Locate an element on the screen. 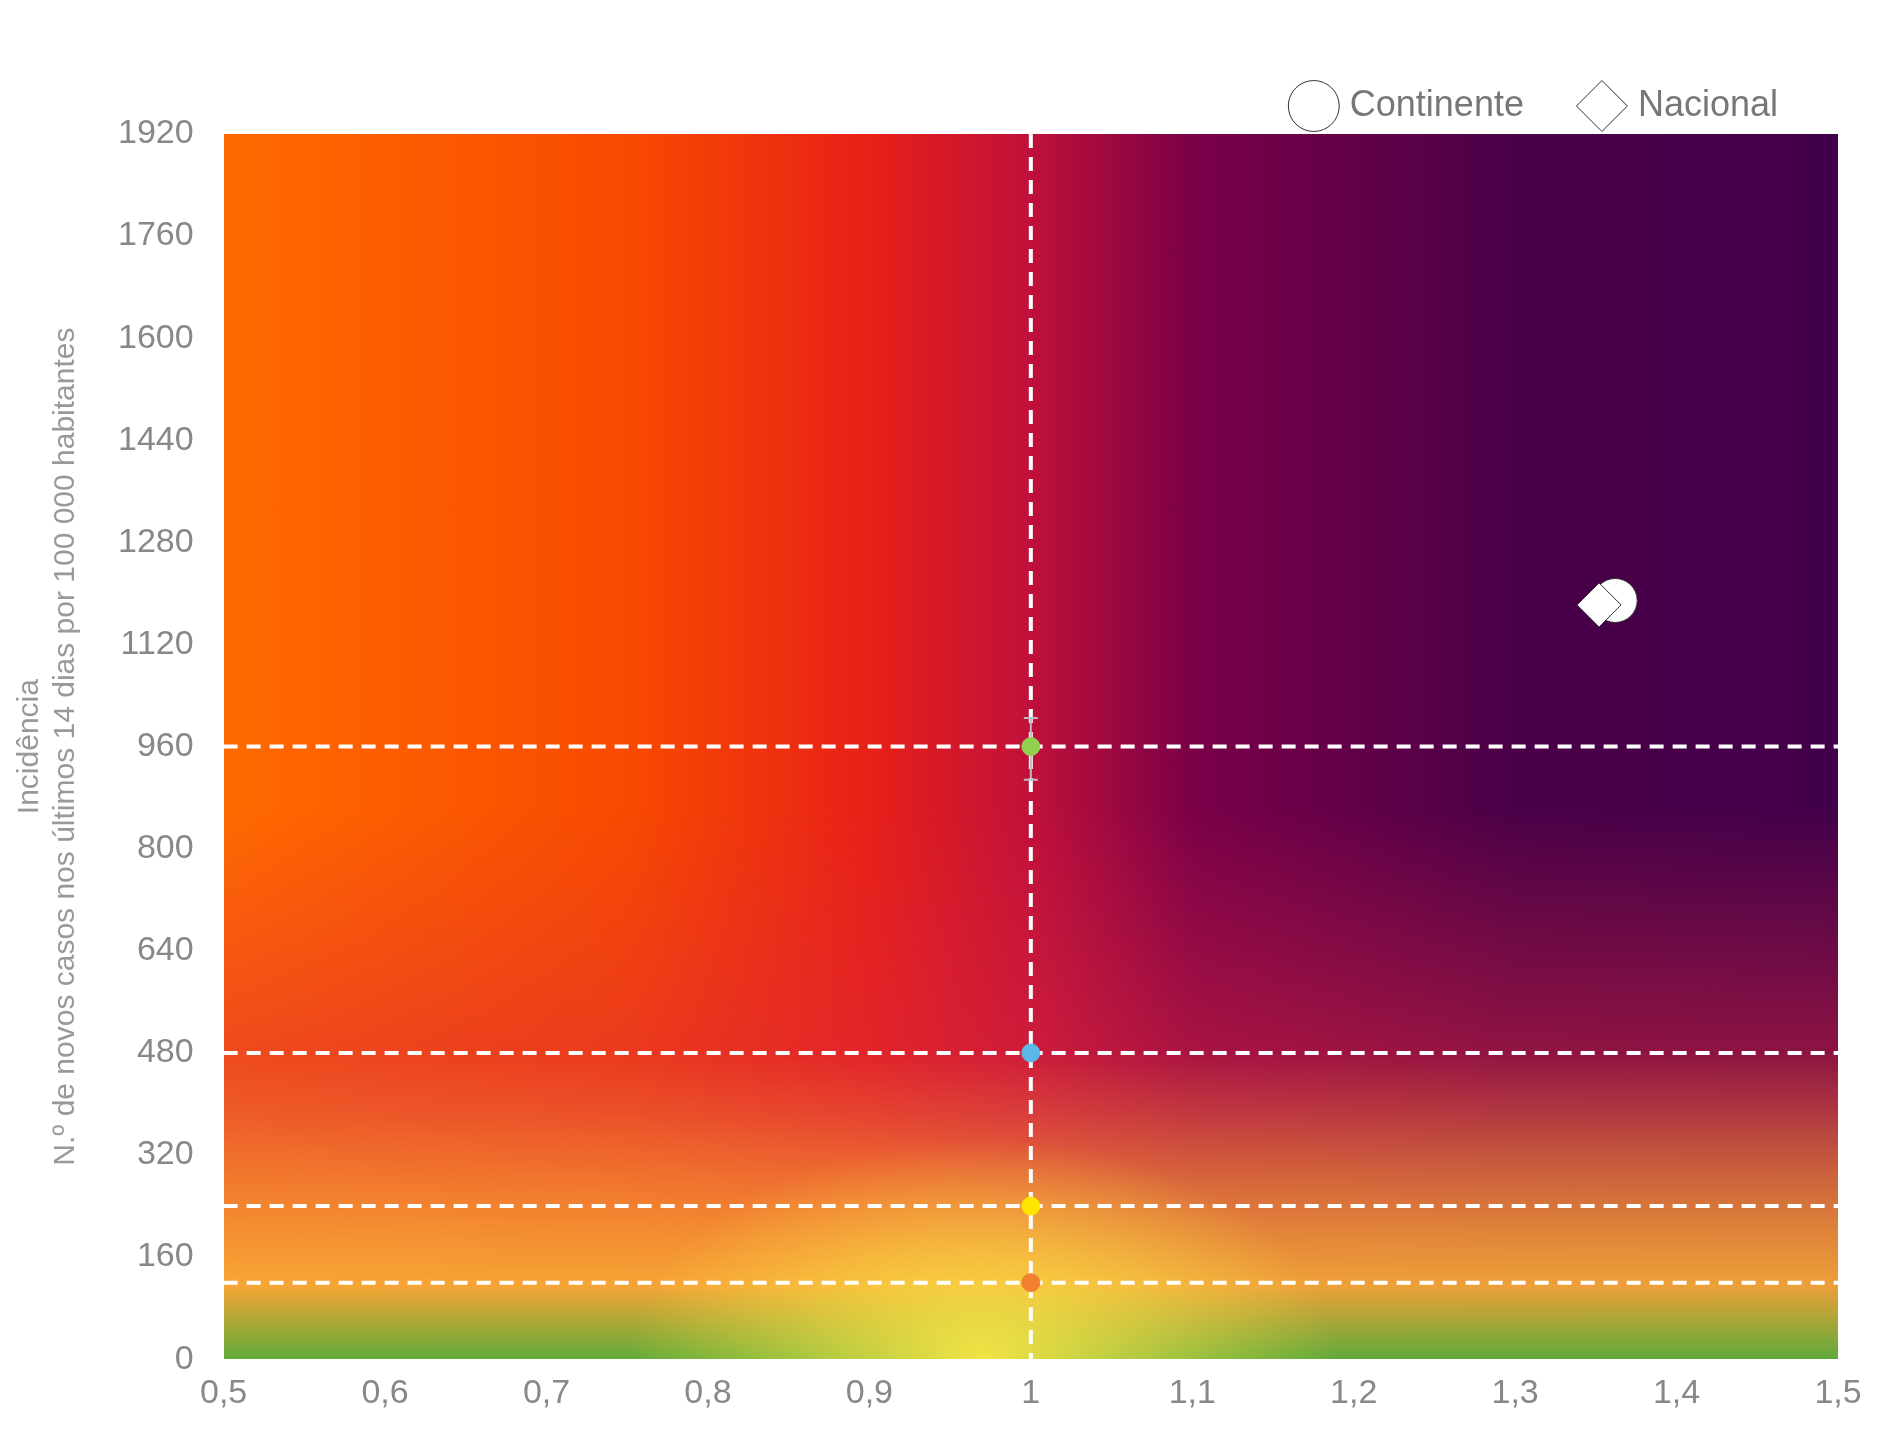 The height and width of the screenshot is (1440, 1891). y-tick-label: 480 is located at coordinates (165, 1050).